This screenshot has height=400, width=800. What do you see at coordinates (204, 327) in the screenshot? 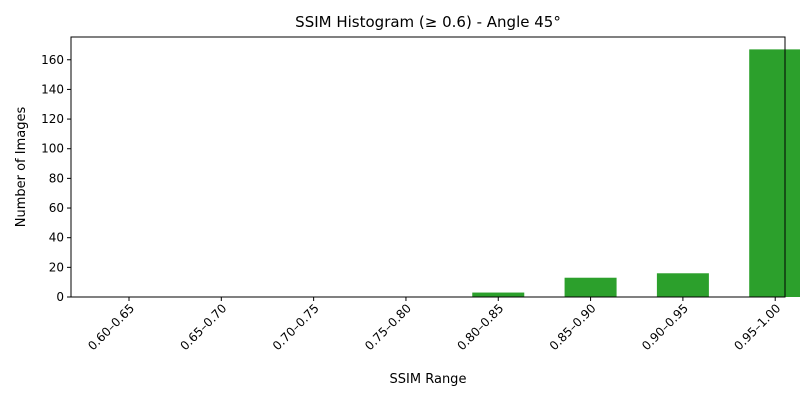
I see `x-tick-label: 0.65–0.70` at bounding box center [204, 327].